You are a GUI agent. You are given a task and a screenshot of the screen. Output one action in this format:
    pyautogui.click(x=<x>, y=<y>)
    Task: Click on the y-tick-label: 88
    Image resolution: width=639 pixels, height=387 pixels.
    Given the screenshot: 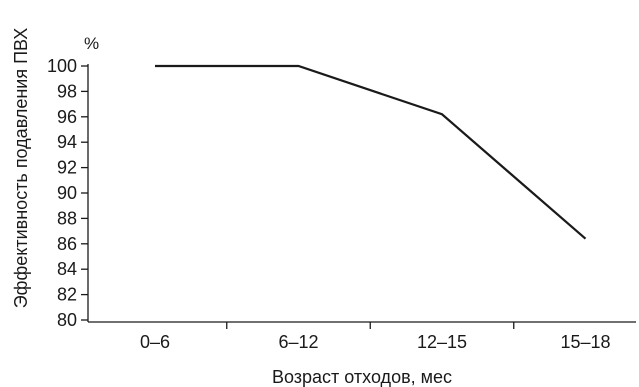 What is the action you would take?
    pyautogui.click(x=67, y=218)
    